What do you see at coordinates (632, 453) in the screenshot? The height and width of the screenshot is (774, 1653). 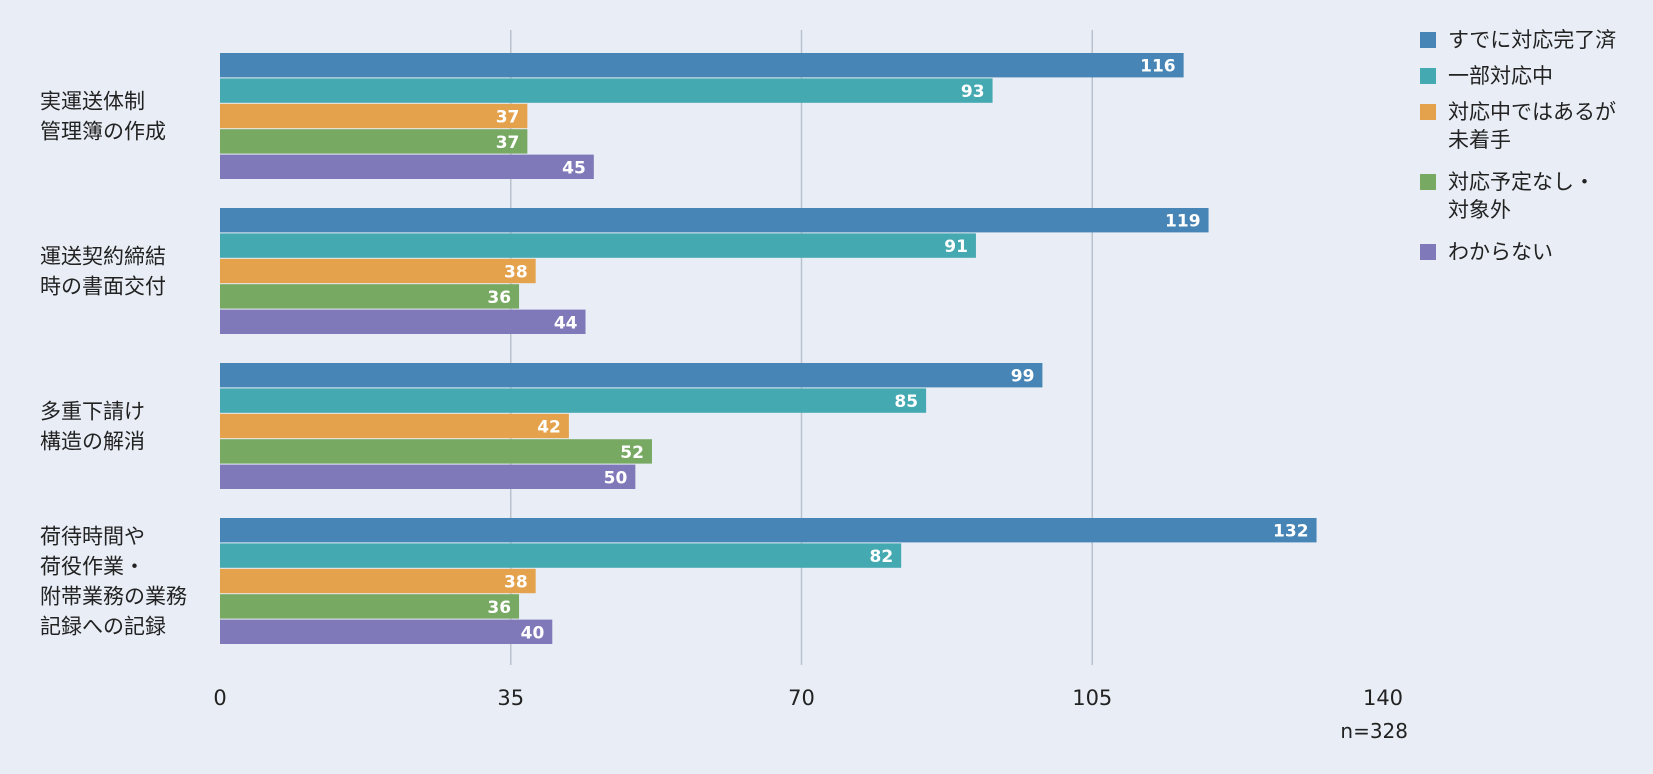 I see `bar-value-label: 52` at bounding box center [632, 453].